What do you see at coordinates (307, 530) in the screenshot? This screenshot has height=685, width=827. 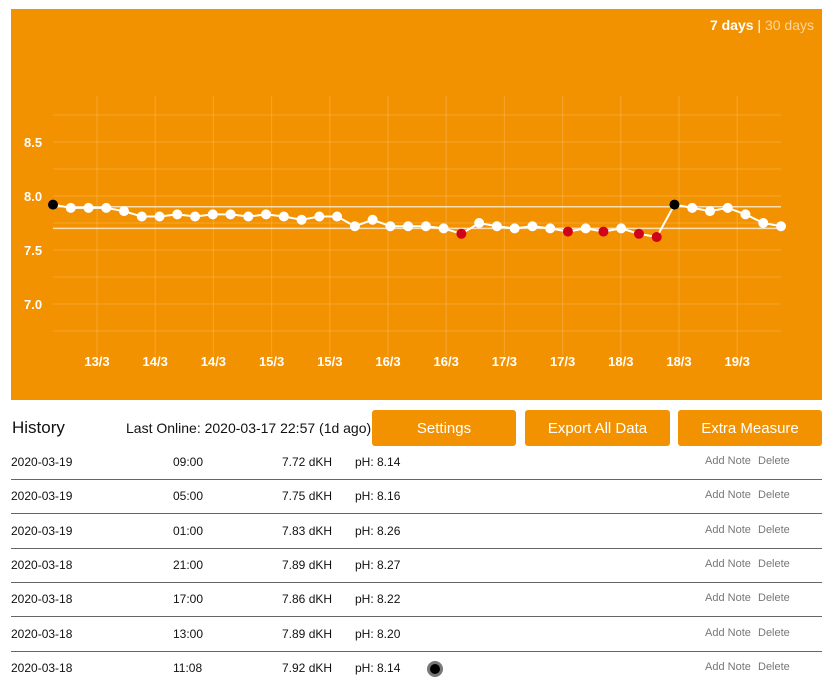 I see `row-dkh: 7.83 dKH` at bounding box center [307, 530].